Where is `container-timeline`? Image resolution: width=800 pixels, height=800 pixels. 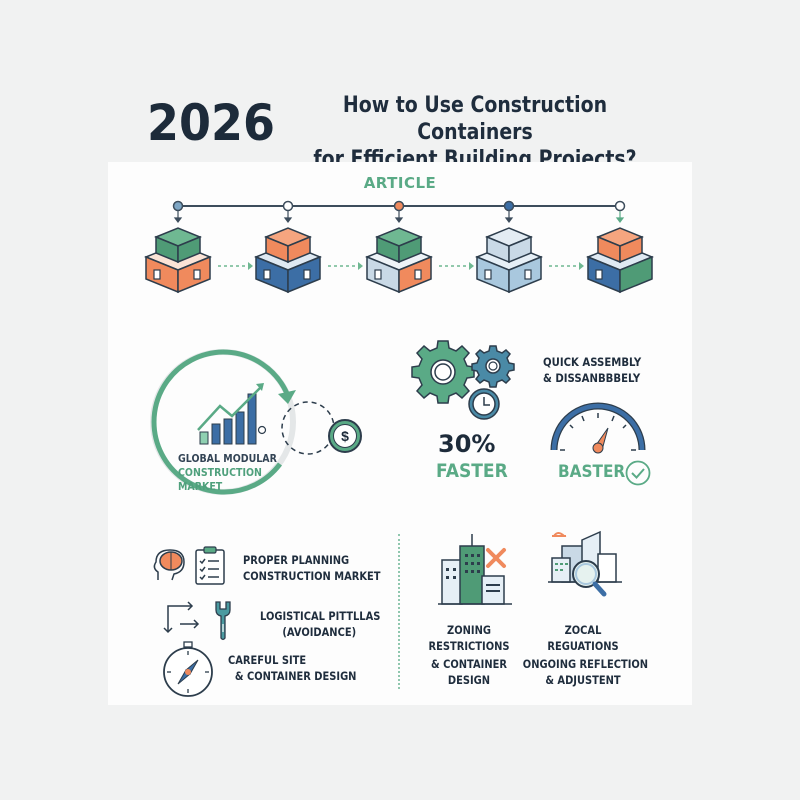 container-timeline is located at coordinates (399, 247).